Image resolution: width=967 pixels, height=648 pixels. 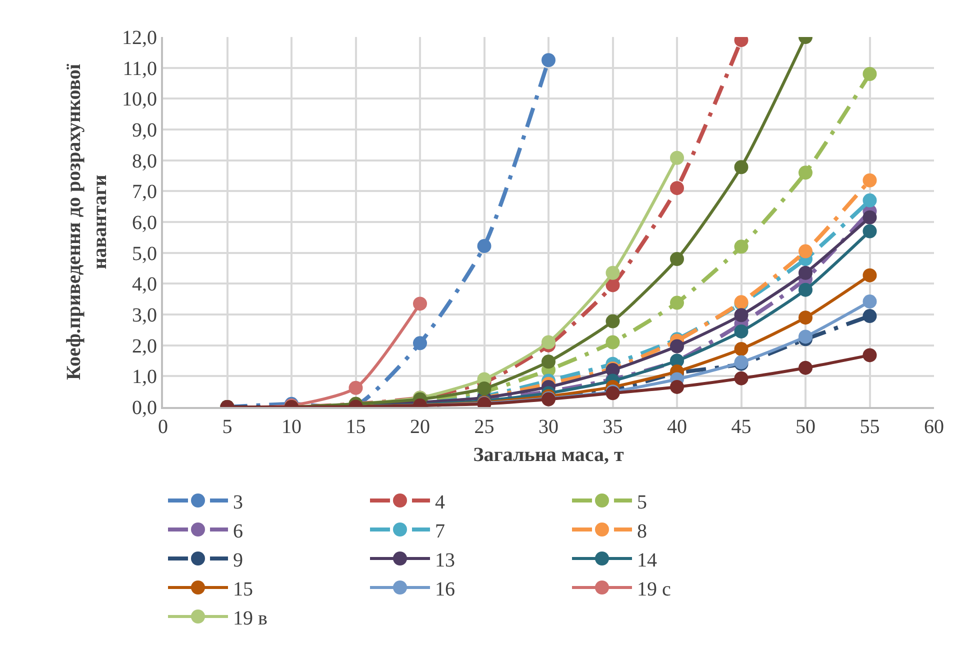 What do you see at coordinates (484, 427) in the screenshot?
I see `x-tick-label: 25` at bounding box center [484, 427].